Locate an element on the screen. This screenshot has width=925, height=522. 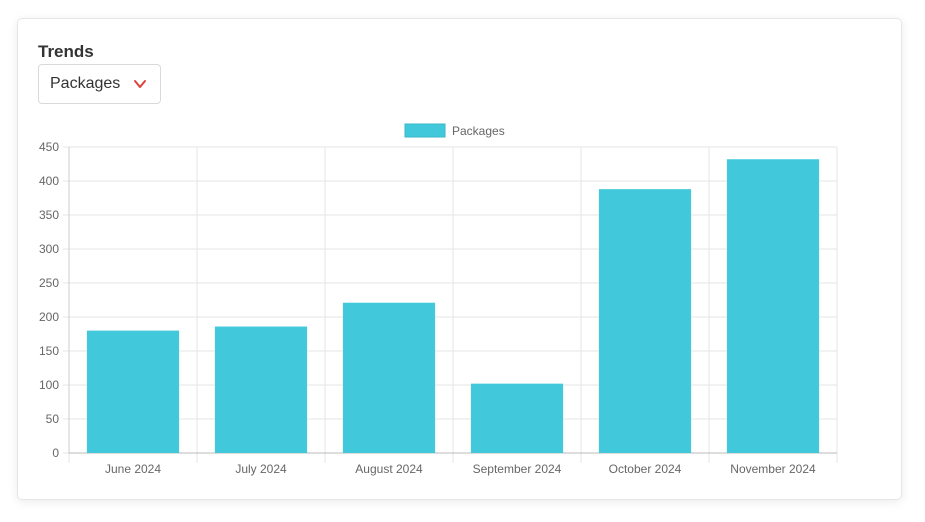
y-tick-label: 200 is located at coordinates (49, 317).